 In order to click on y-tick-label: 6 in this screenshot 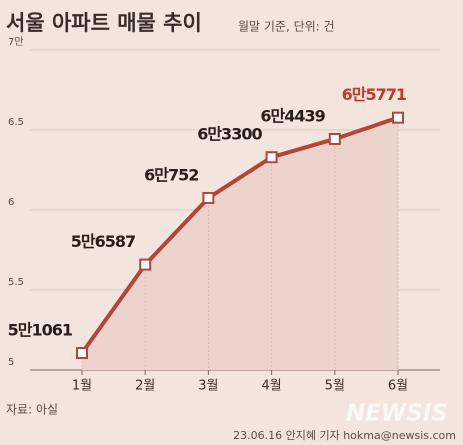, I will do `click(11, 202)`.